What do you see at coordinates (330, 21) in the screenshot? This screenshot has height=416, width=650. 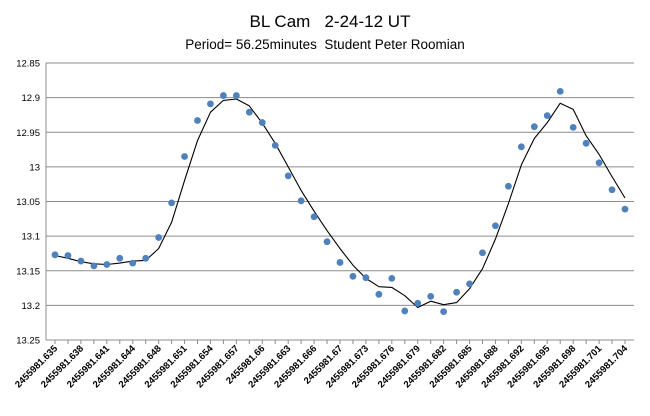 I see `chart-title: BL Cam 2-24-12 UT` at bounding box center [330, 21].